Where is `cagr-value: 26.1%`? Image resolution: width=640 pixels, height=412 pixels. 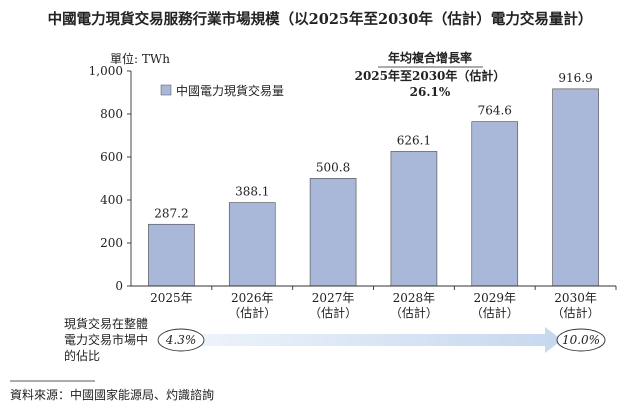
cagr-value: 26.1% is located at coordinates (430, 92).